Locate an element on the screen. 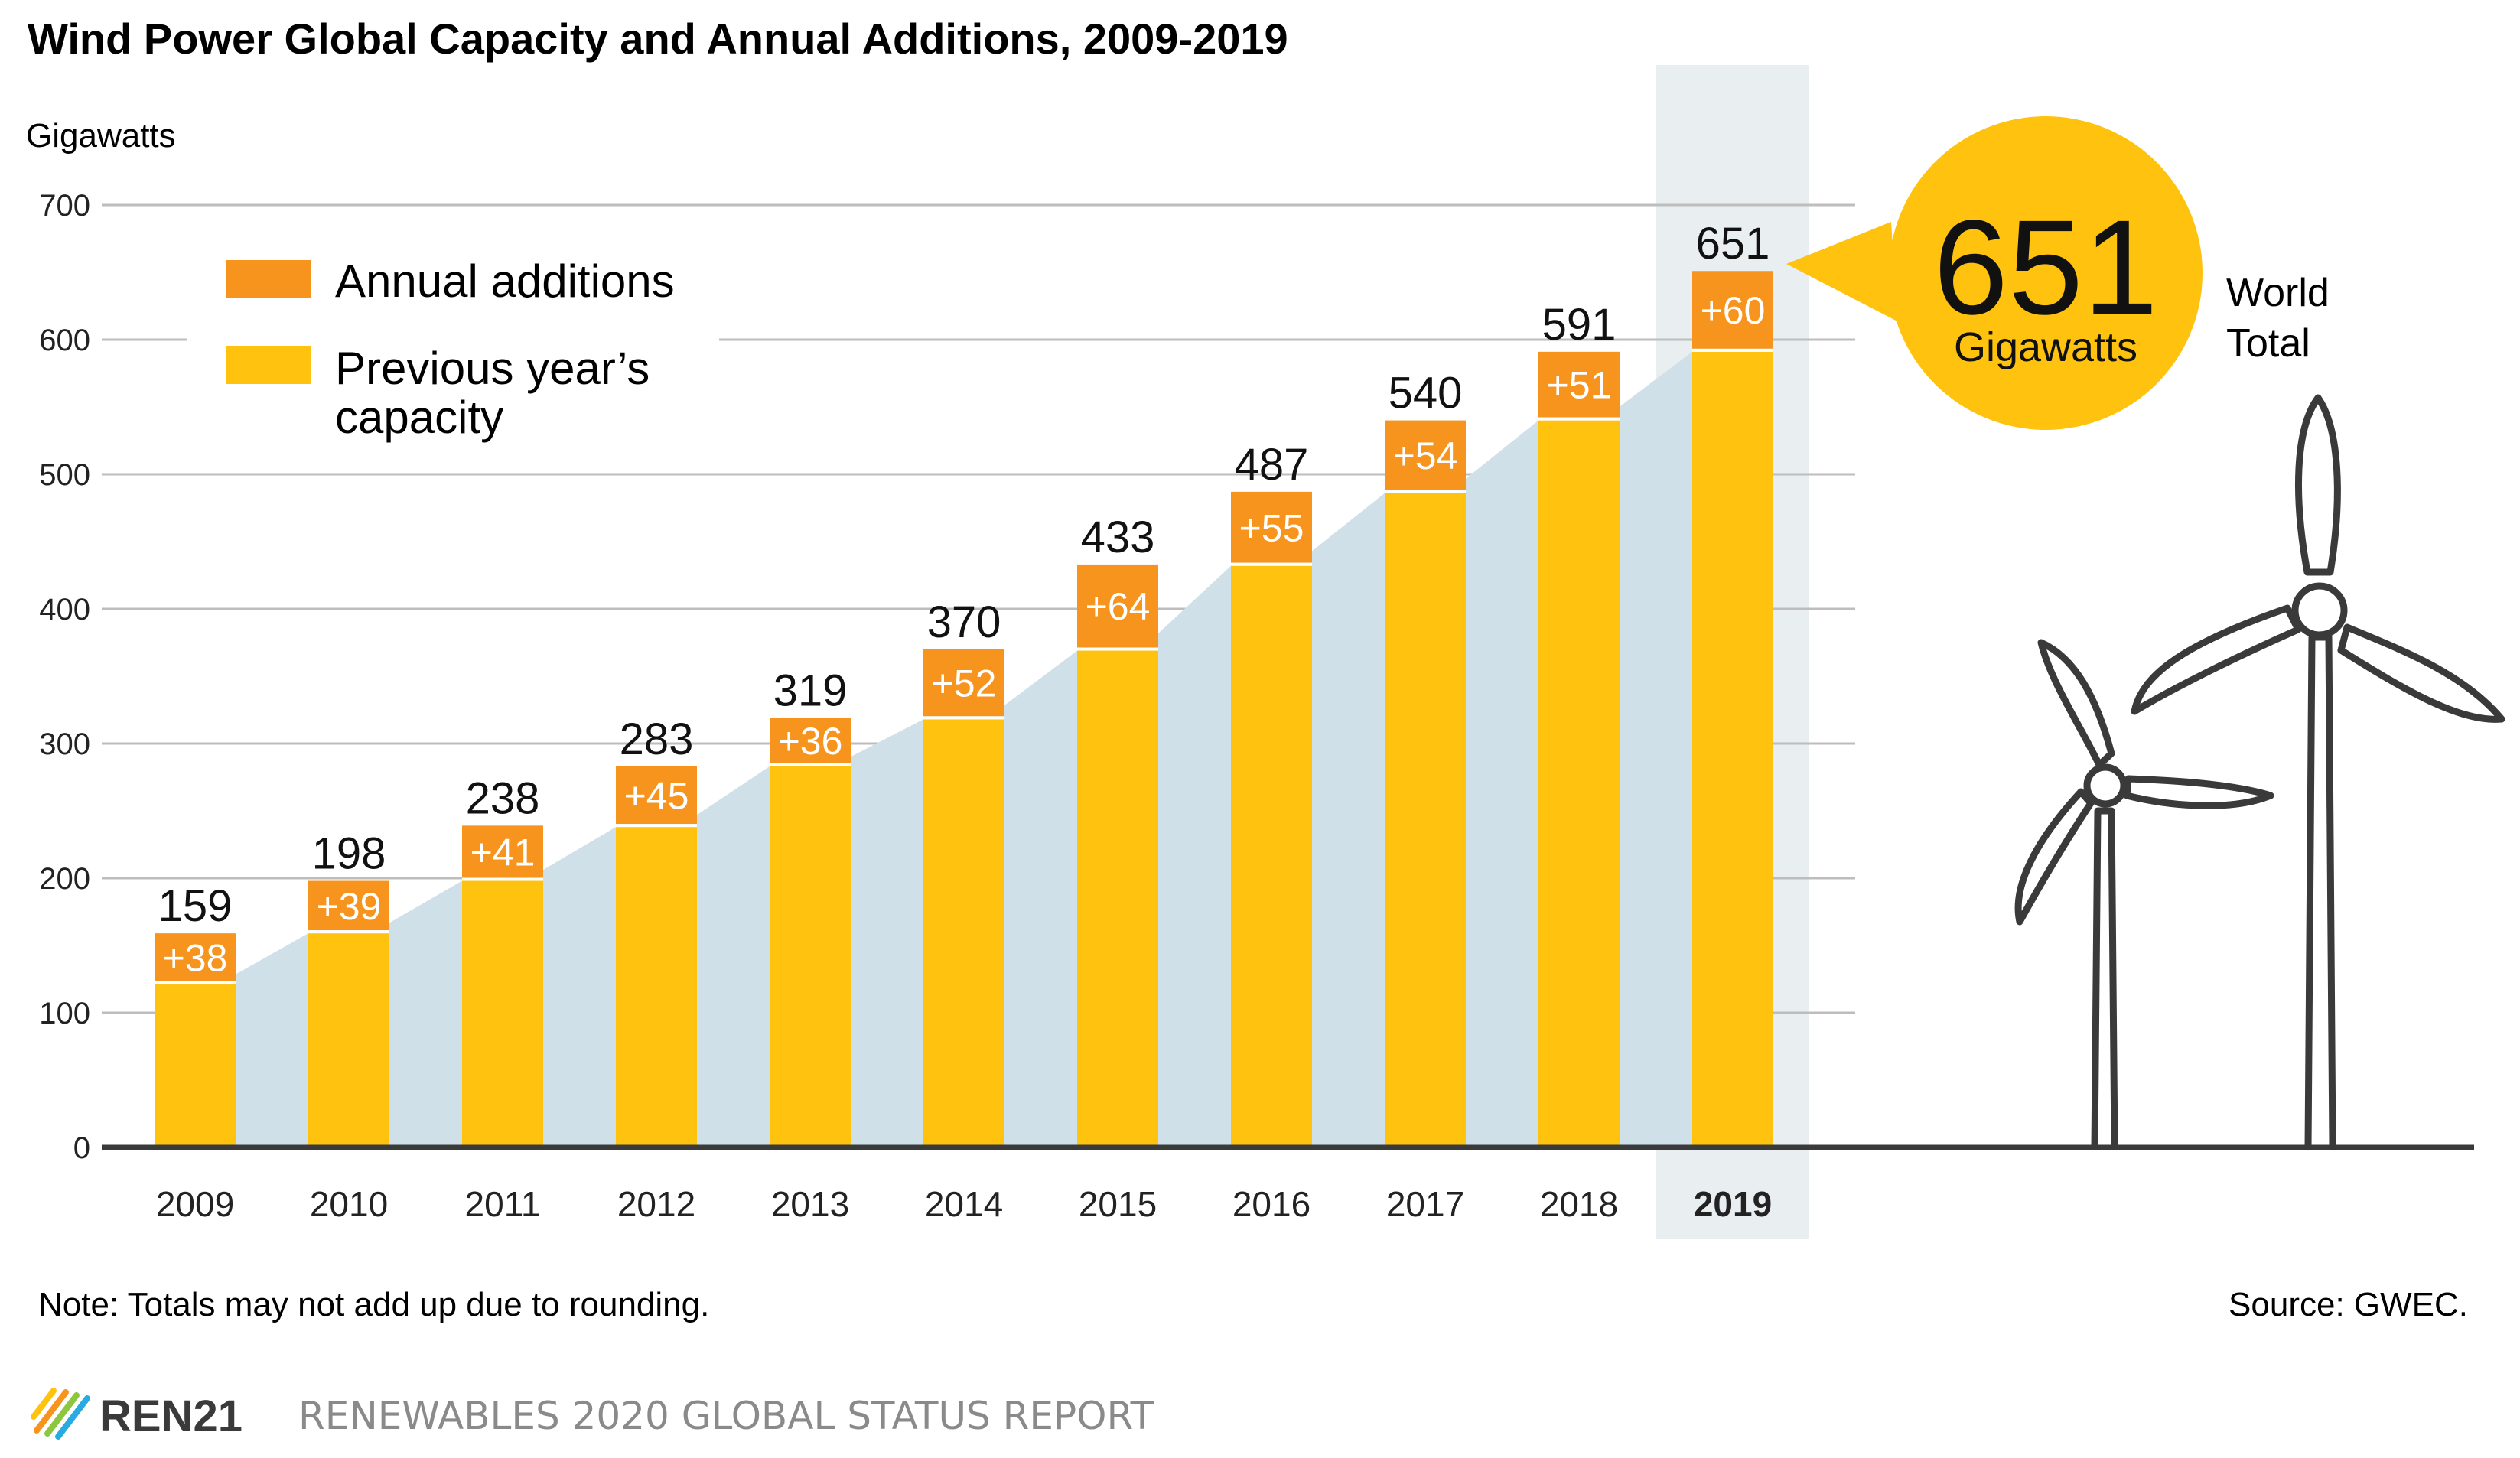 Image resolution: width=2520 pixels, height=1458 pixels. large-turbine-icon is located at coordinates (2318, 771).